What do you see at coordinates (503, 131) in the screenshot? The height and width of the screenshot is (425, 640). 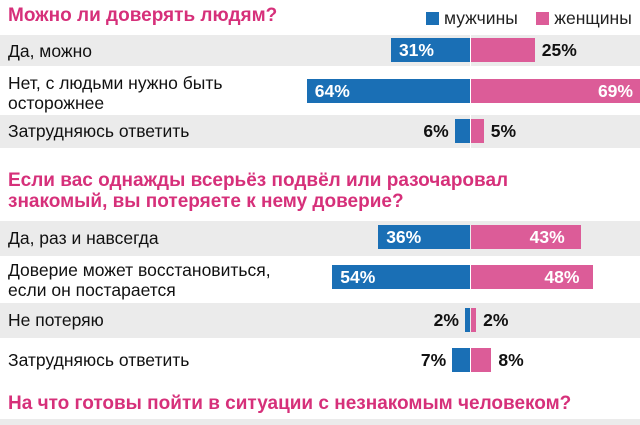 I see `value-label-female: 5%` at bounding box center [503, 131].